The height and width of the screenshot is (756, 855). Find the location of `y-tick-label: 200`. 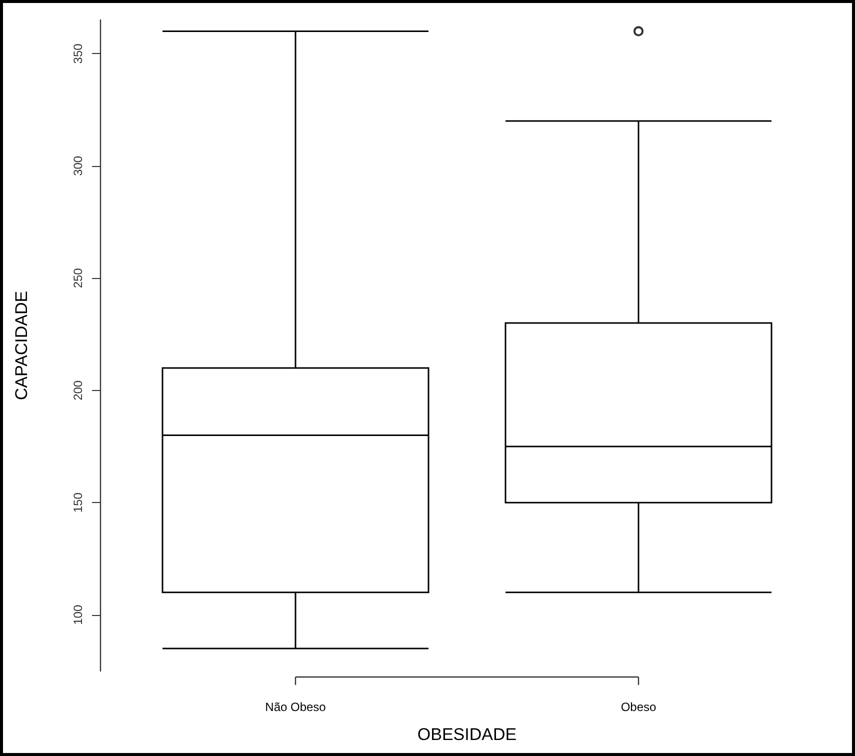

y-tick-label: 200 is located at coordinates (78, 390).